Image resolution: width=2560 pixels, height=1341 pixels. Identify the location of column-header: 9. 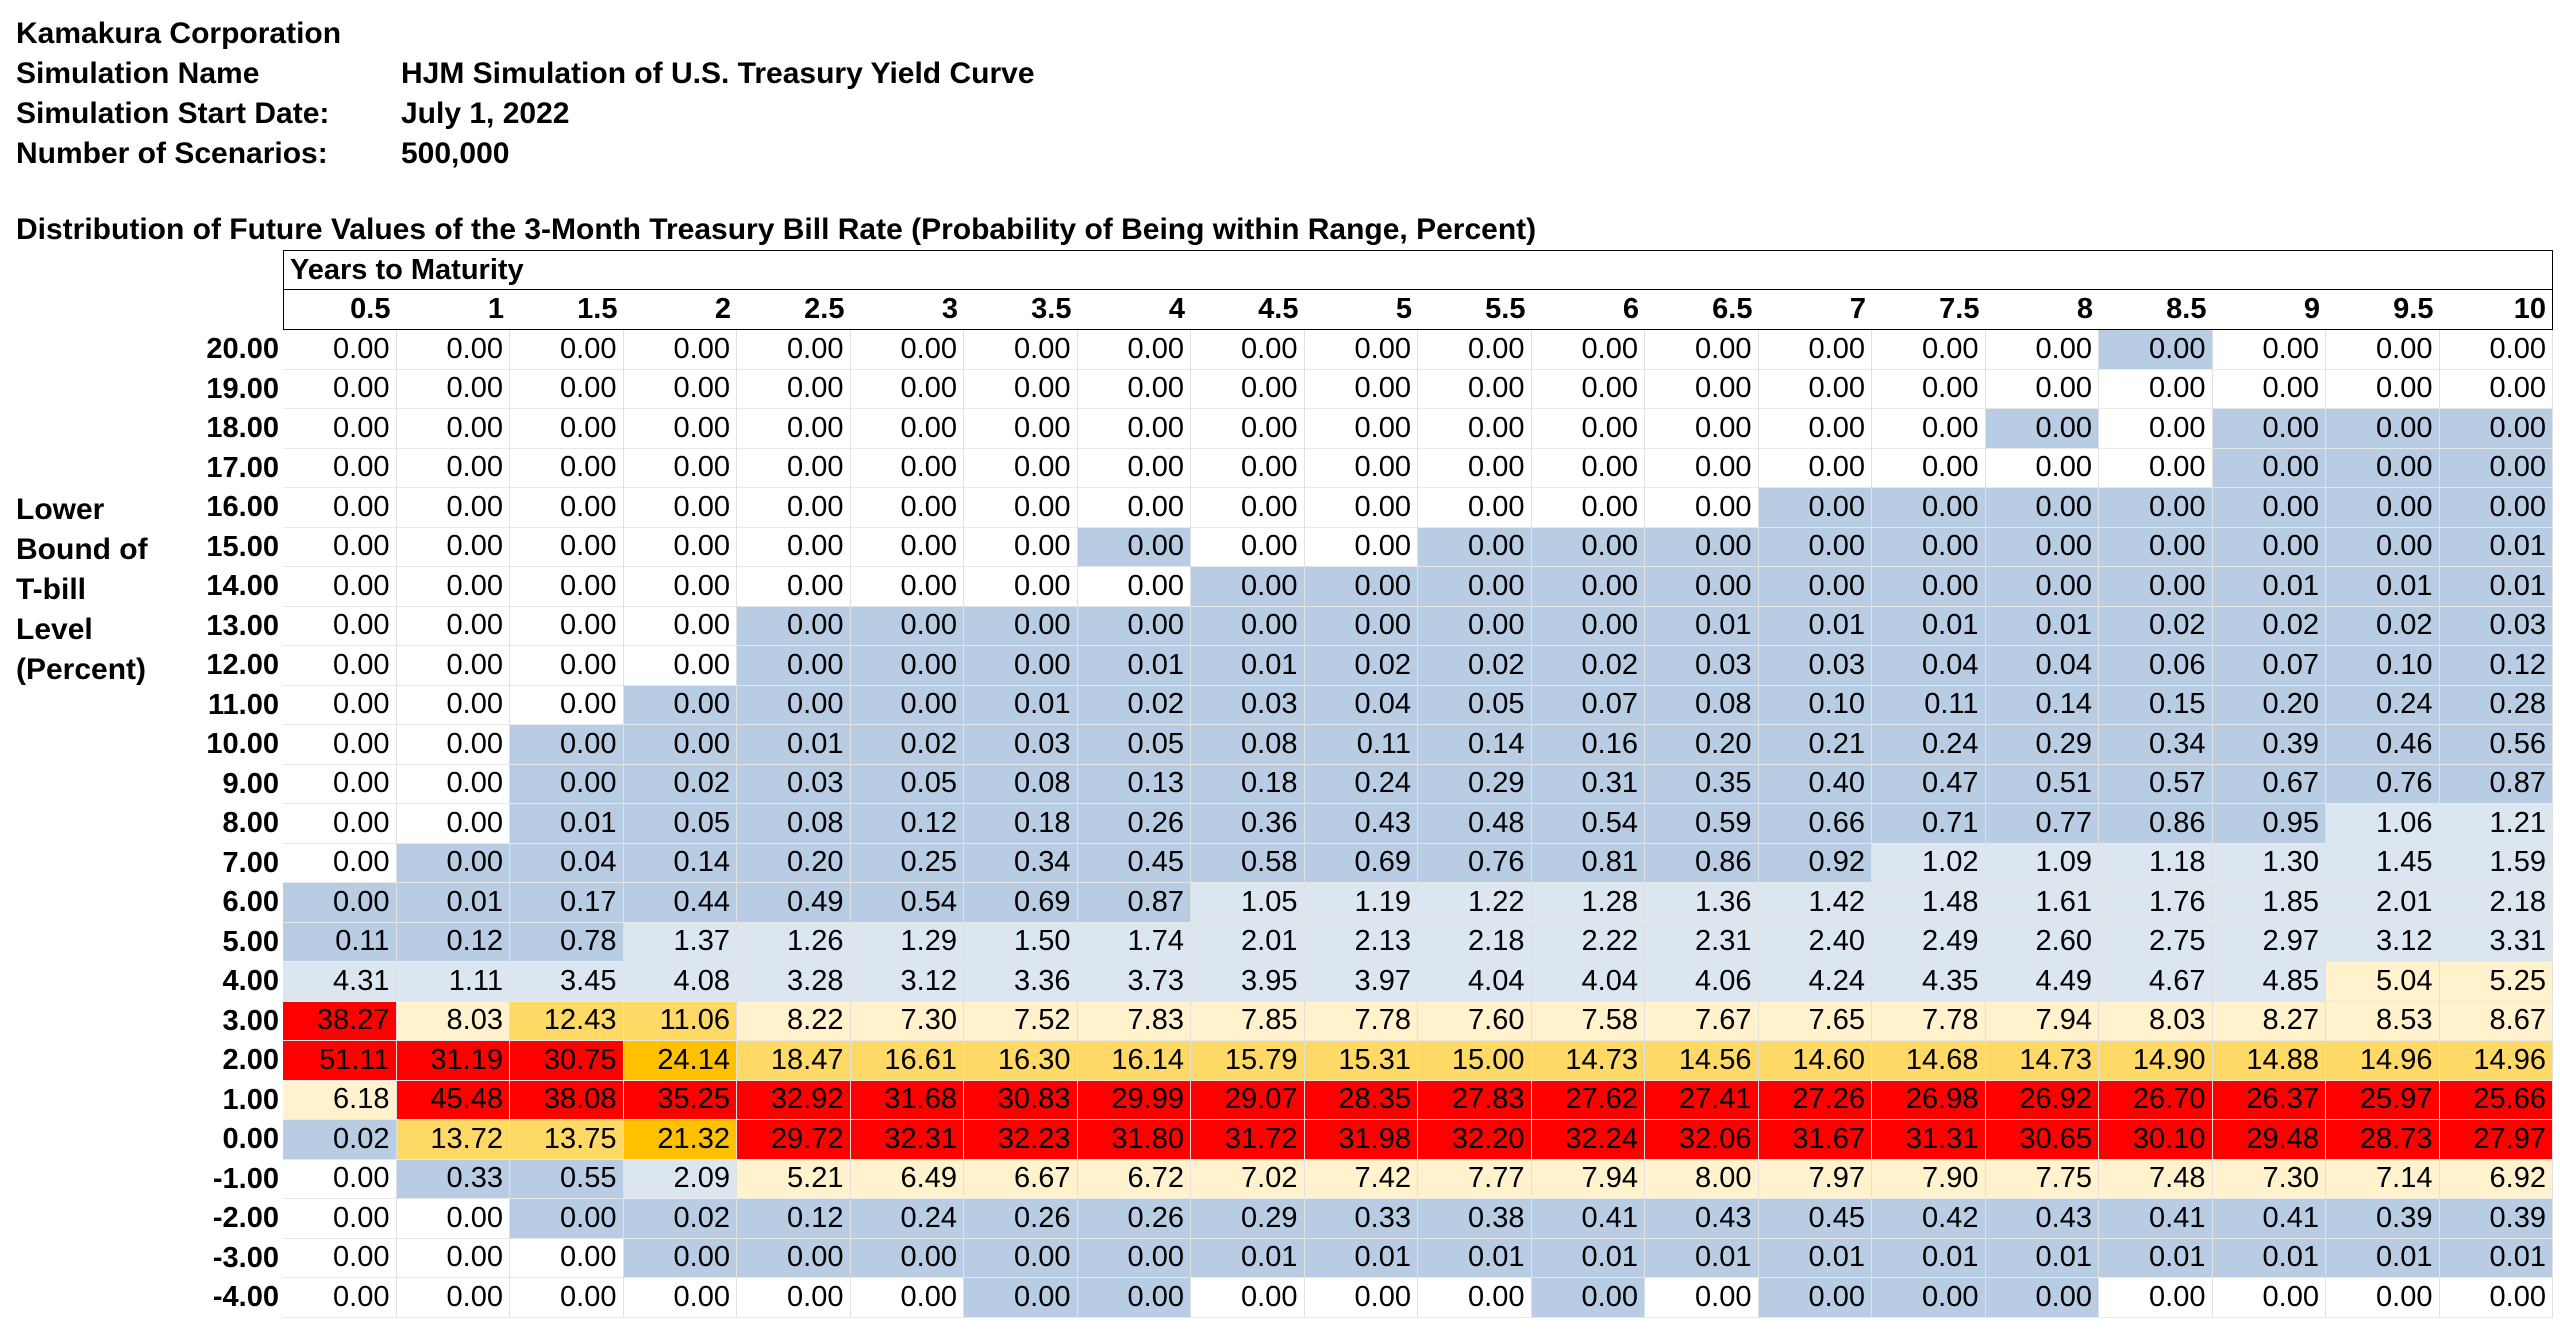
(2269, 310).